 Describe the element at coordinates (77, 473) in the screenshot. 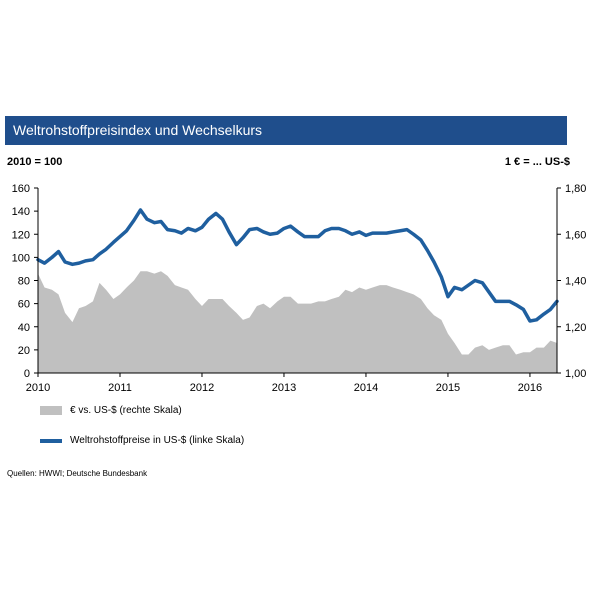

I see `source-note: Quellen: HWWI; Deutsche Bundesbank` at that location.